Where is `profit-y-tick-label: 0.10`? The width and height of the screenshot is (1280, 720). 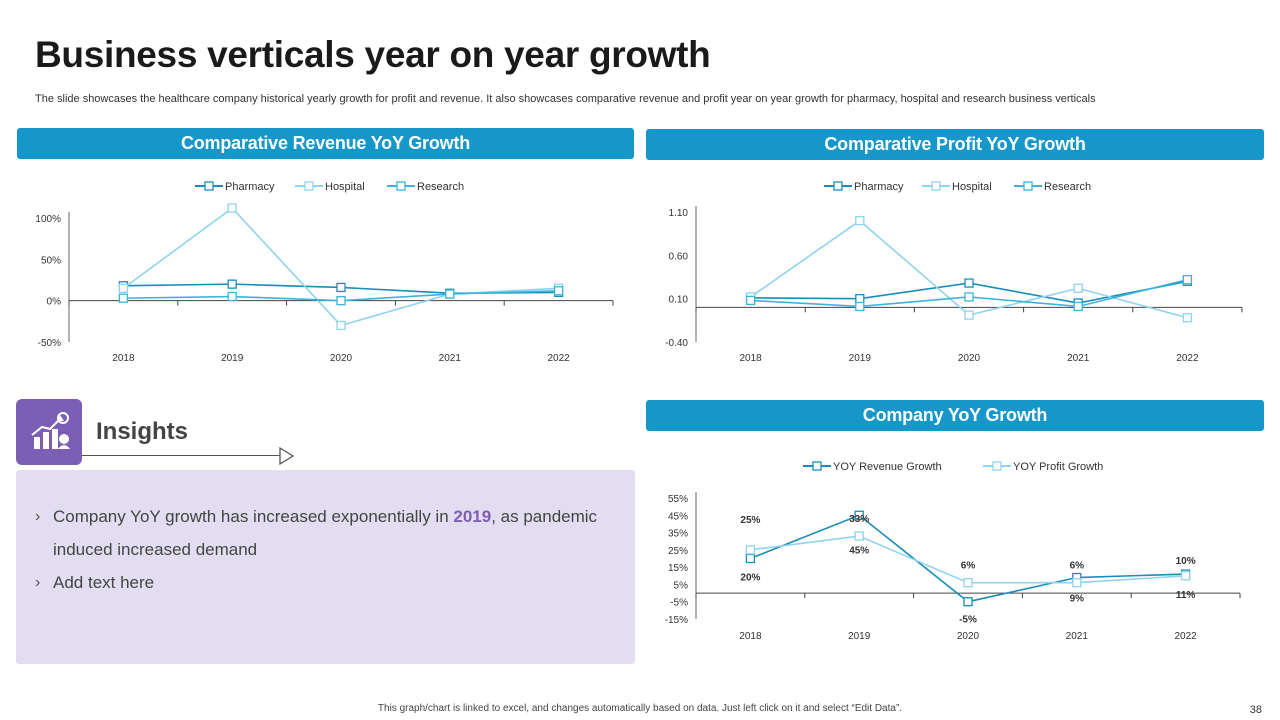 profit-y-tick-label: 0.10 is located at coordinates (679, 300).